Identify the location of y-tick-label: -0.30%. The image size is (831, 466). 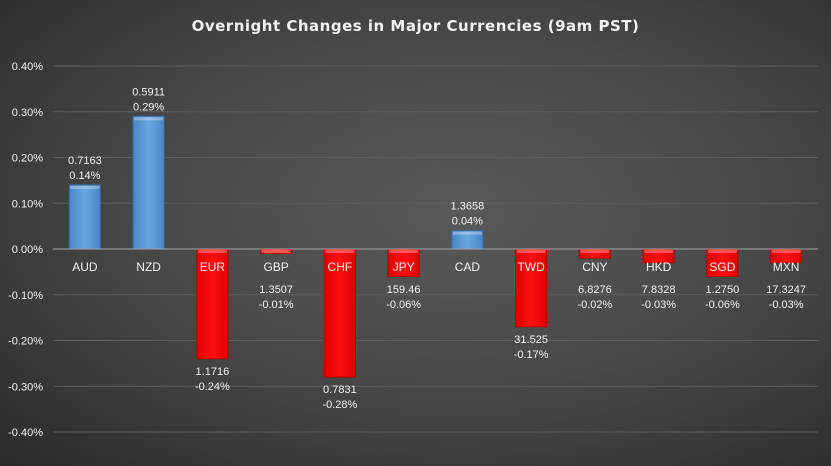
(25, 387).